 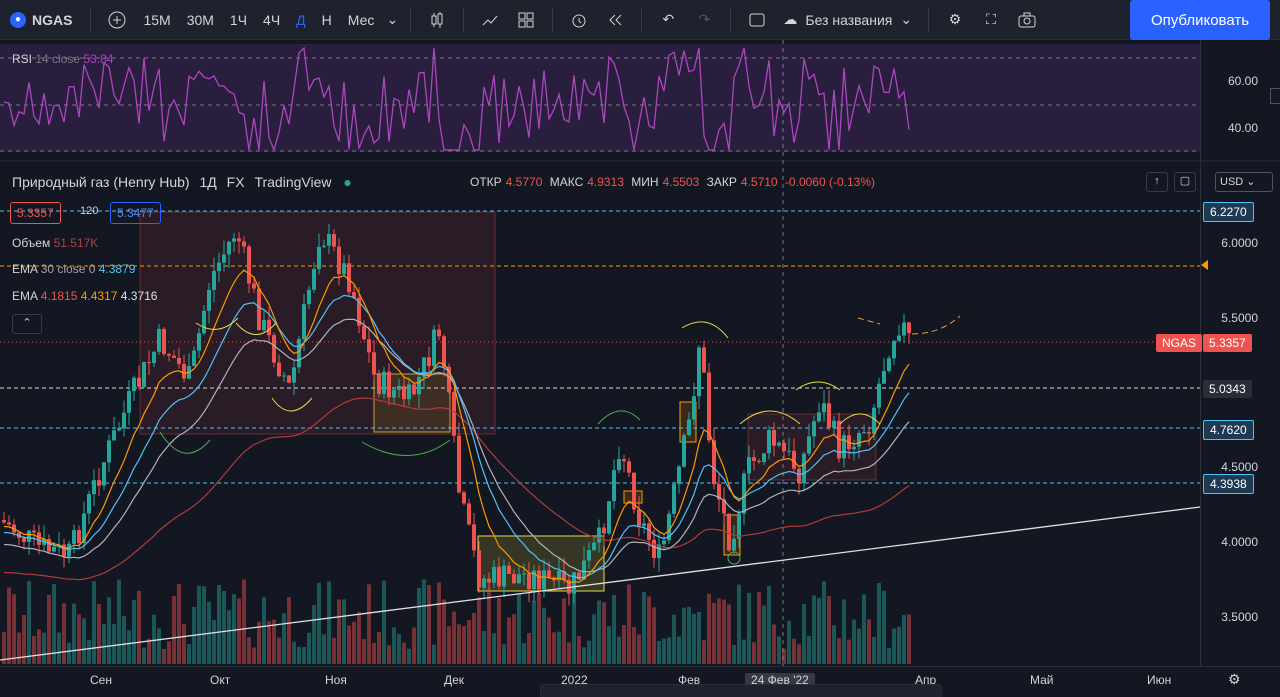 I want to click on interval-30m: 30М, so click(x=200, y=19).